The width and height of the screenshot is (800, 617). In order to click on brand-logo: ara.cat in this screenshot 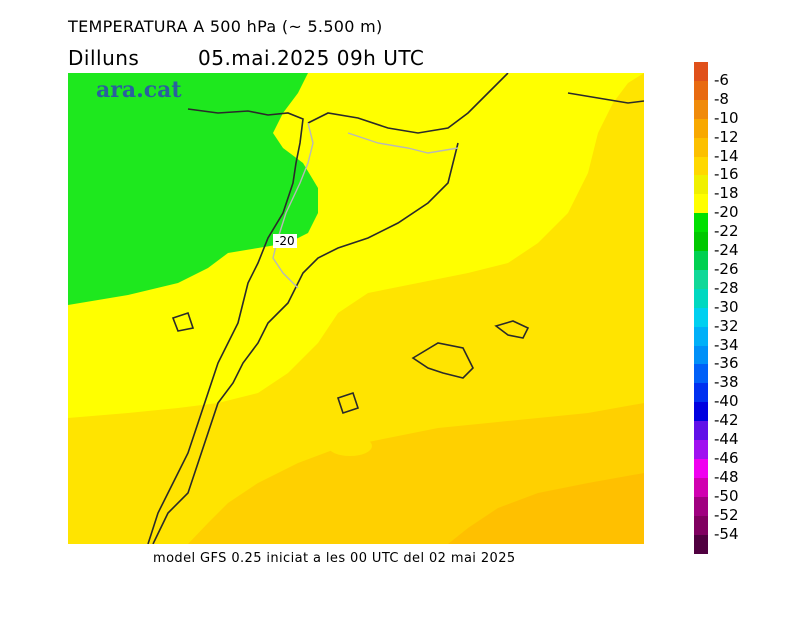, I will do `click(139, 90)`.